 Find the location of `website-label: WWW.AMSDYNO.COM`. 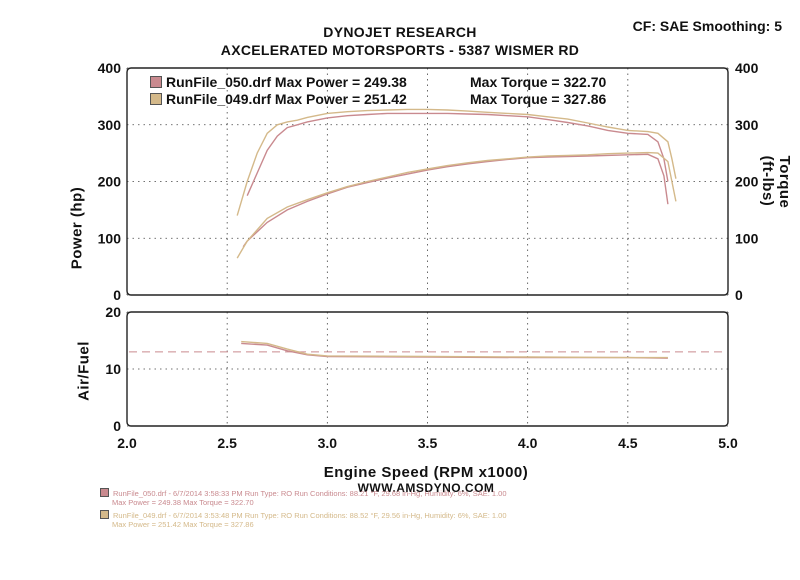

website-label: WWW.AMSDYNO.COM is located at coordinates (426, 488).